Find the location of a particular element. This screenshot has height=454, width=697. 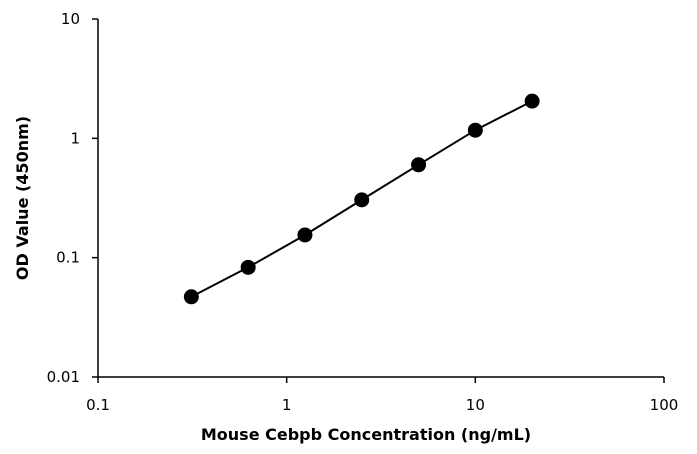

y-axis-title: OD Value (450nm) is located at coordinates (22, 198).